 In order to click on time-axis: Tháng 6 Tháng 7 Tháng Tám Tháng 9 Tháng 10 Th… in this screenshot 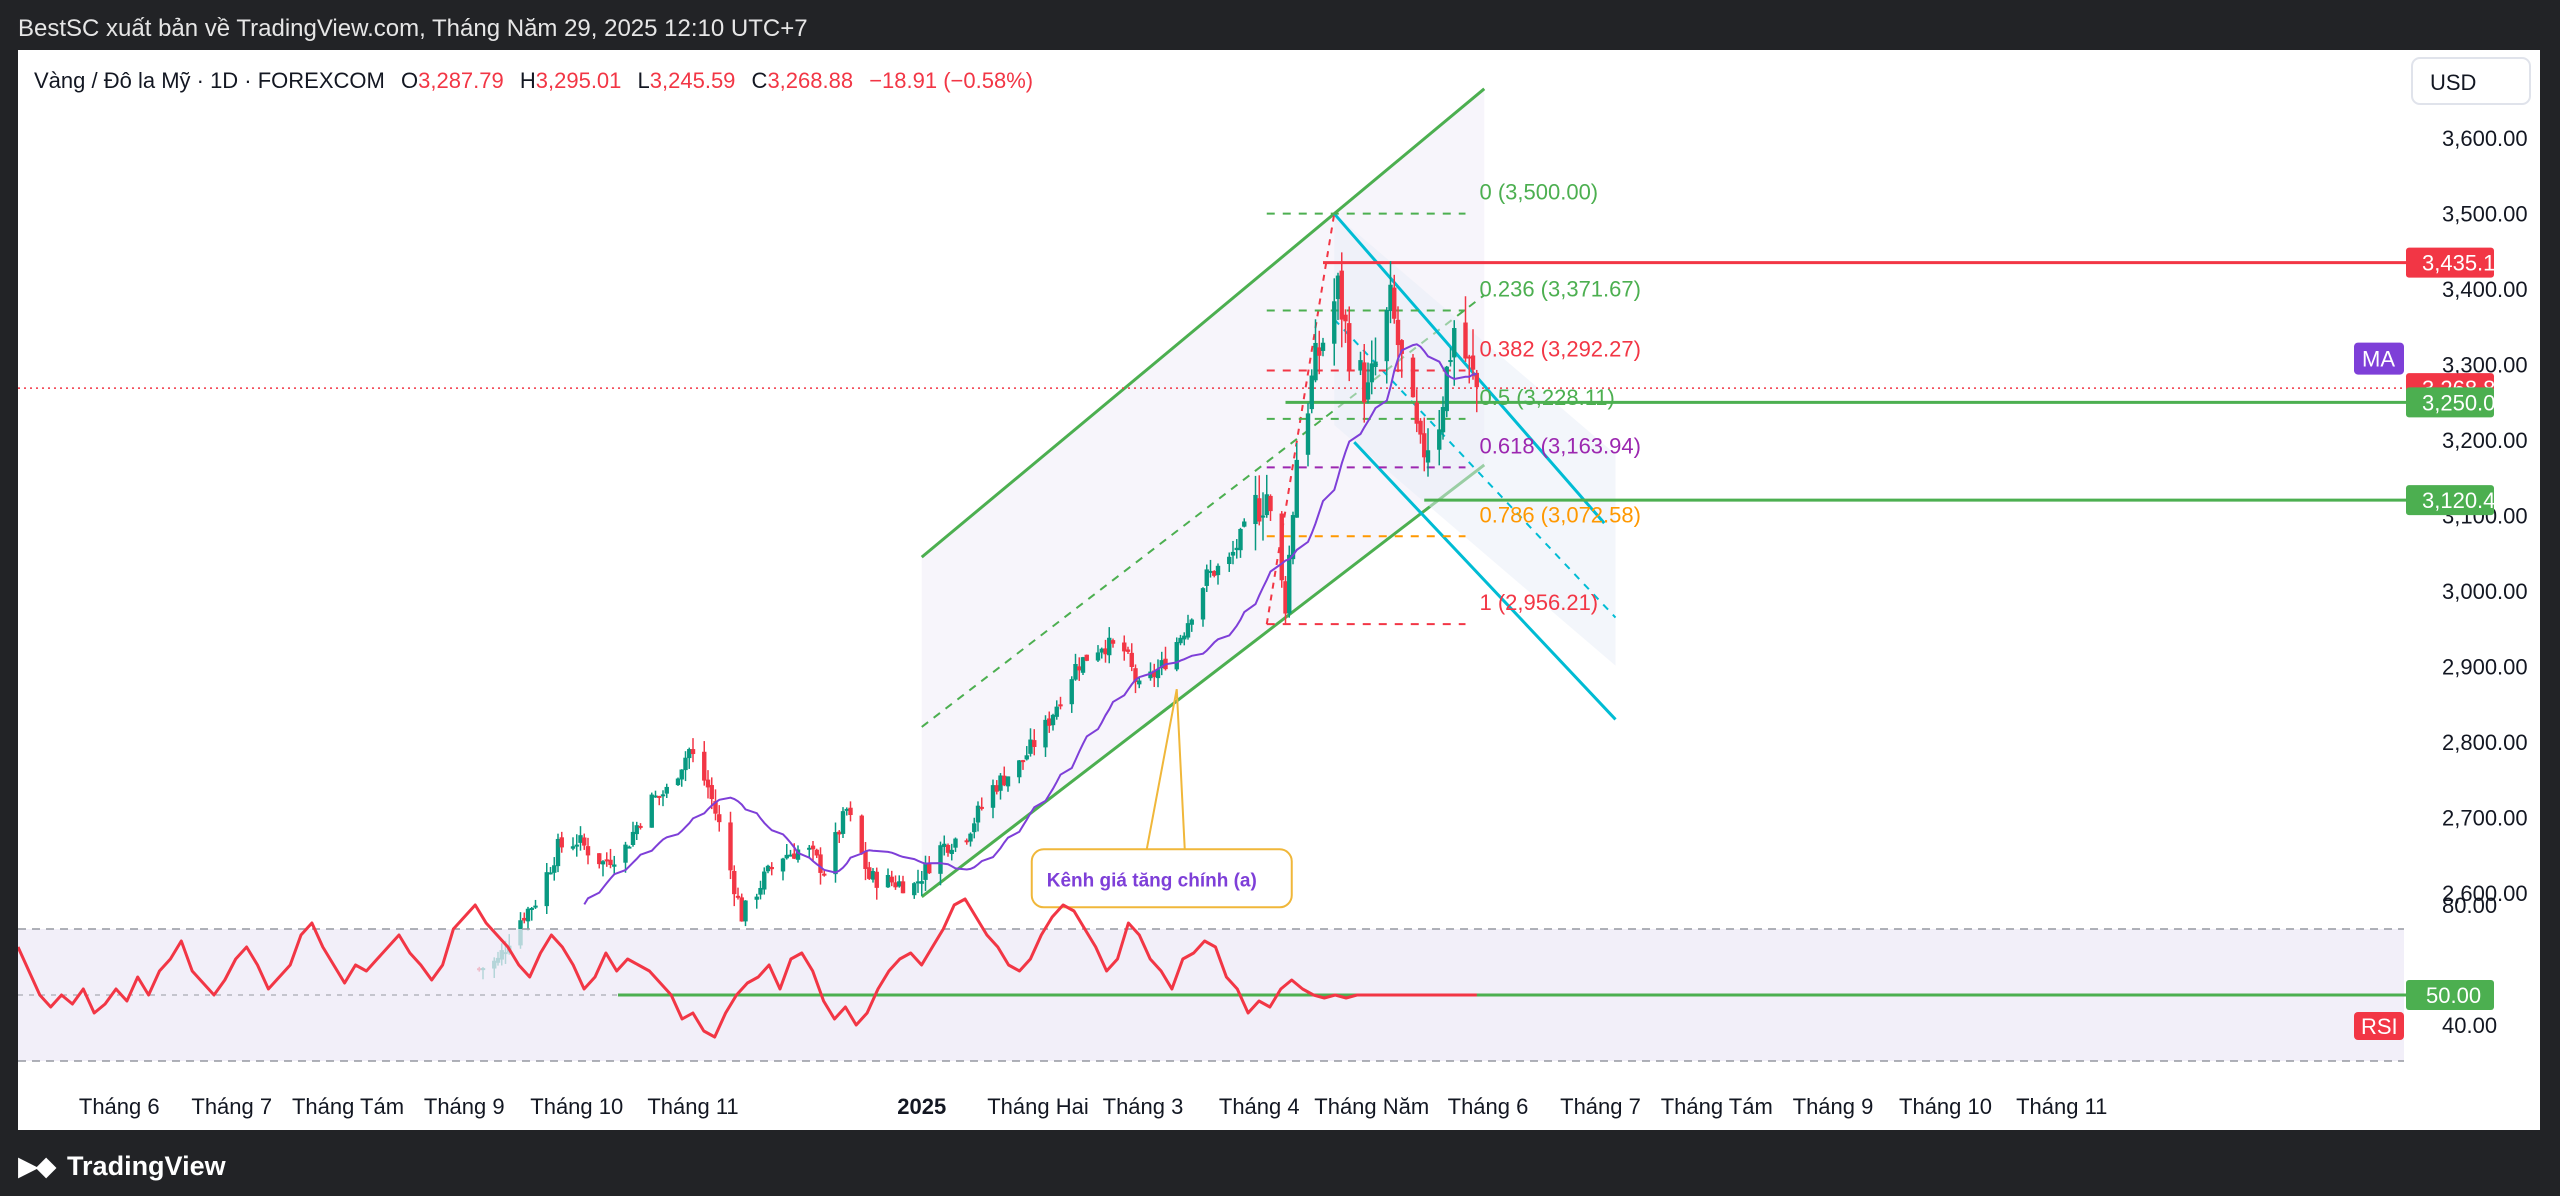, I will do `click(1279, 1112)`.